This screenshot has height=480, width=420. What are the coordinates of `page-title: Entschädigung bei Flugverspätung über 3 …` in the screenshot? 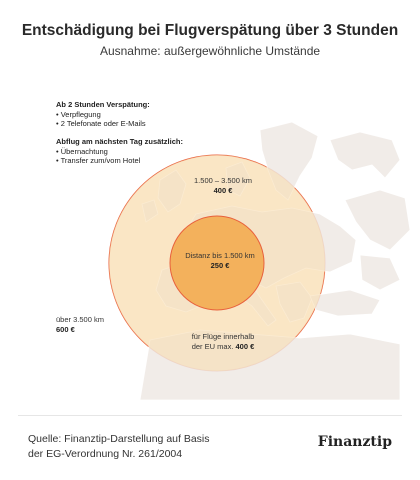 It's located at (210, 30).